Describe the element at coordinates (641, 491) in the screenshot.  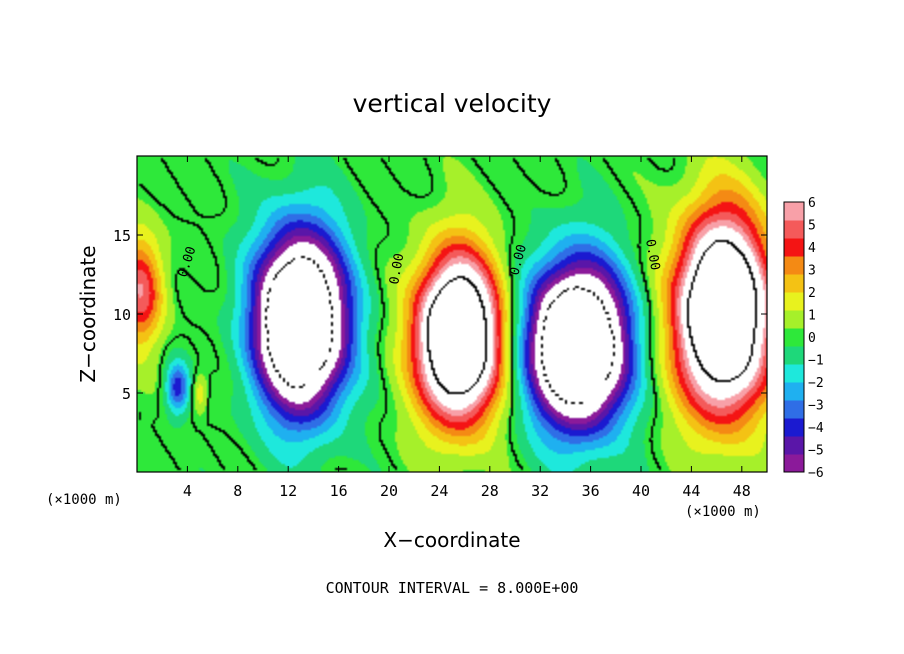
I see `x-tick-label: 40` at that location.